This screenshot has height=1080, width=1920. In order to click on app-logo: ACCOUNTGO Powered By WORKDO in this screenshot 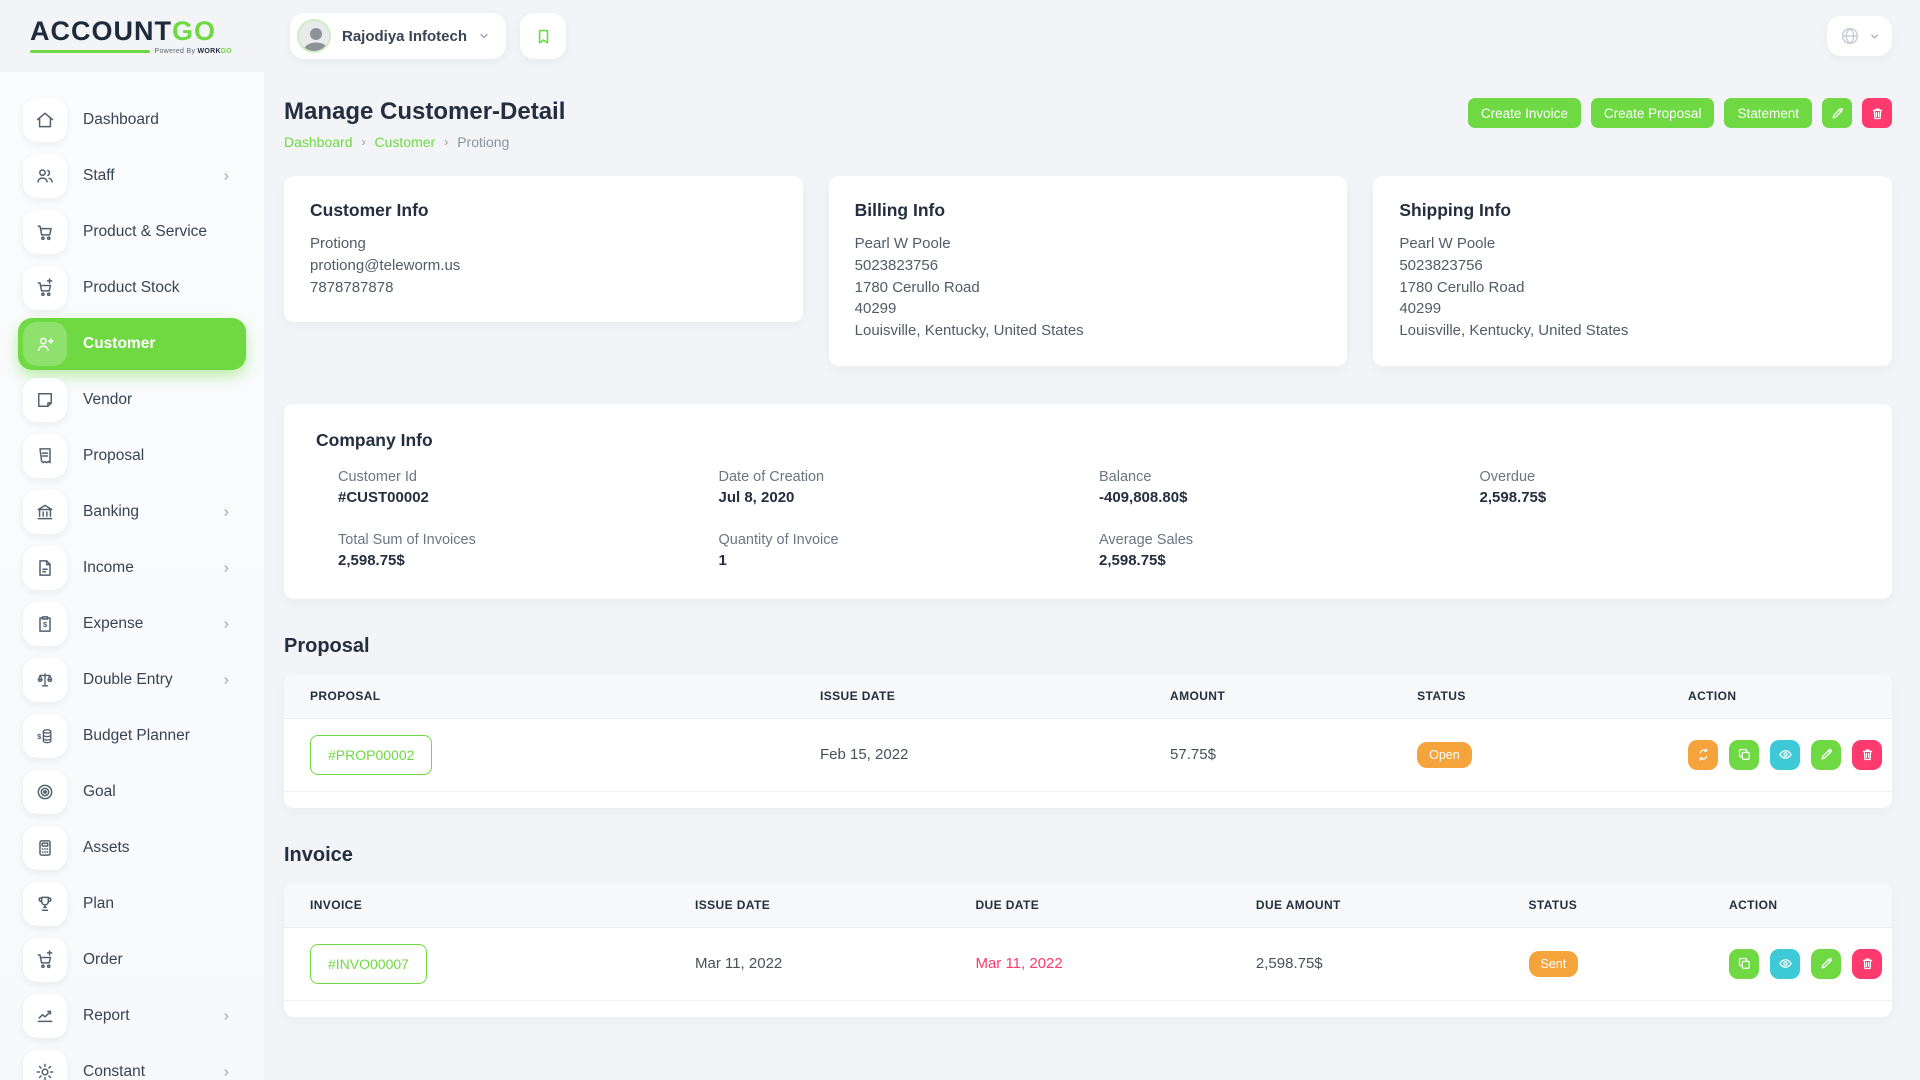, I will do `click(160, 35)`.